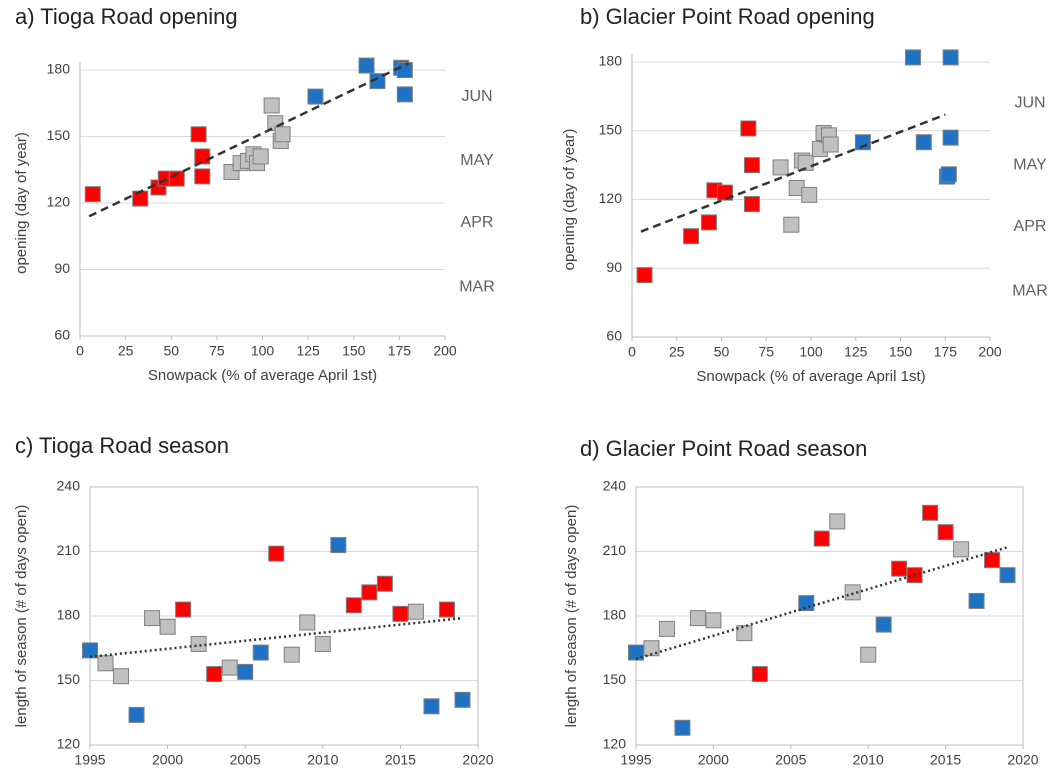 The width and height of the screenshot is (1063, 778). I want to click on y-tick-label: 150, so click(611, 129).